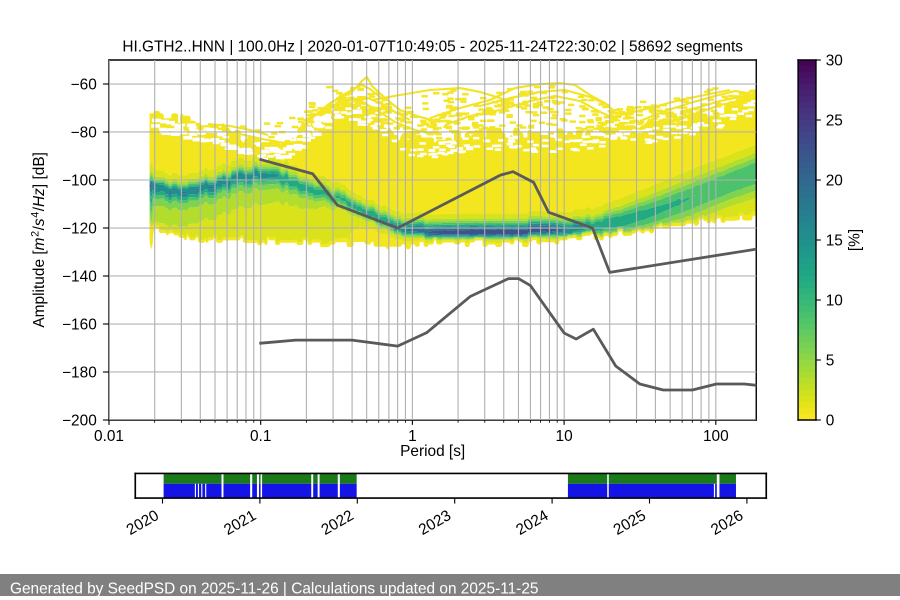 Image resolution: width=900 pixels, height=600 pixels. Describe the element at coordinates (432, 451) in the screenshot. I see `svg-text: Period [s]` at that location.